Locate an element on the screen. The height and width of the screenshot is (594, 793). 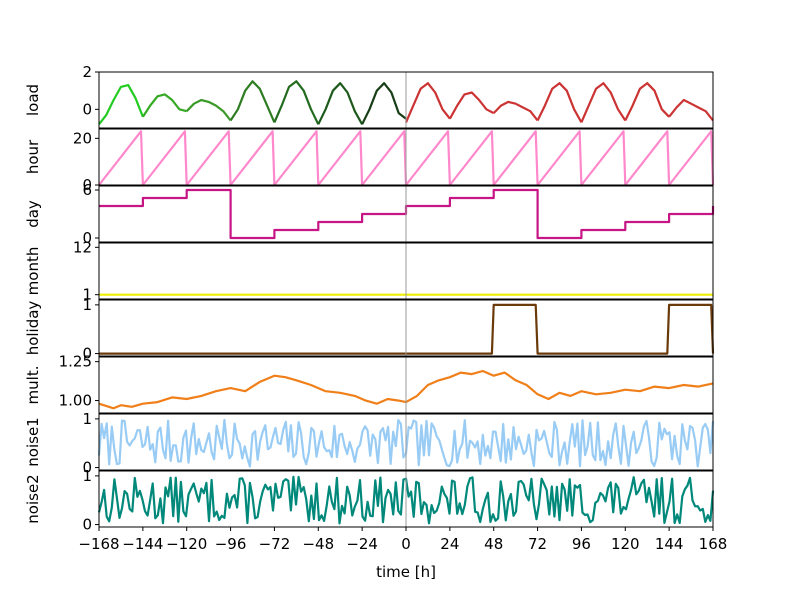
x-tick-label: −24 is located at coordinates (362, 544).